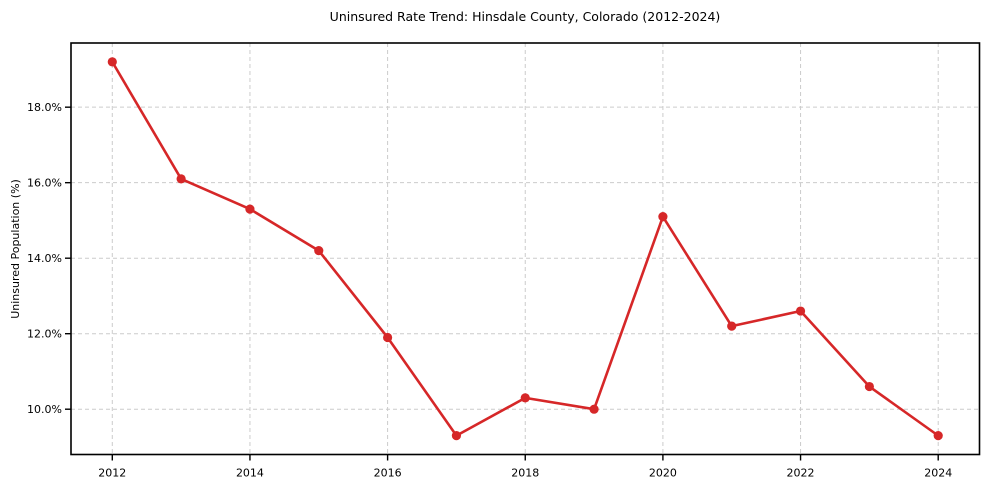  What do you see at coordinates (112, 473) in the screenshot?
I see `x-tick-label: 2012` at bounding box center [112, 473].